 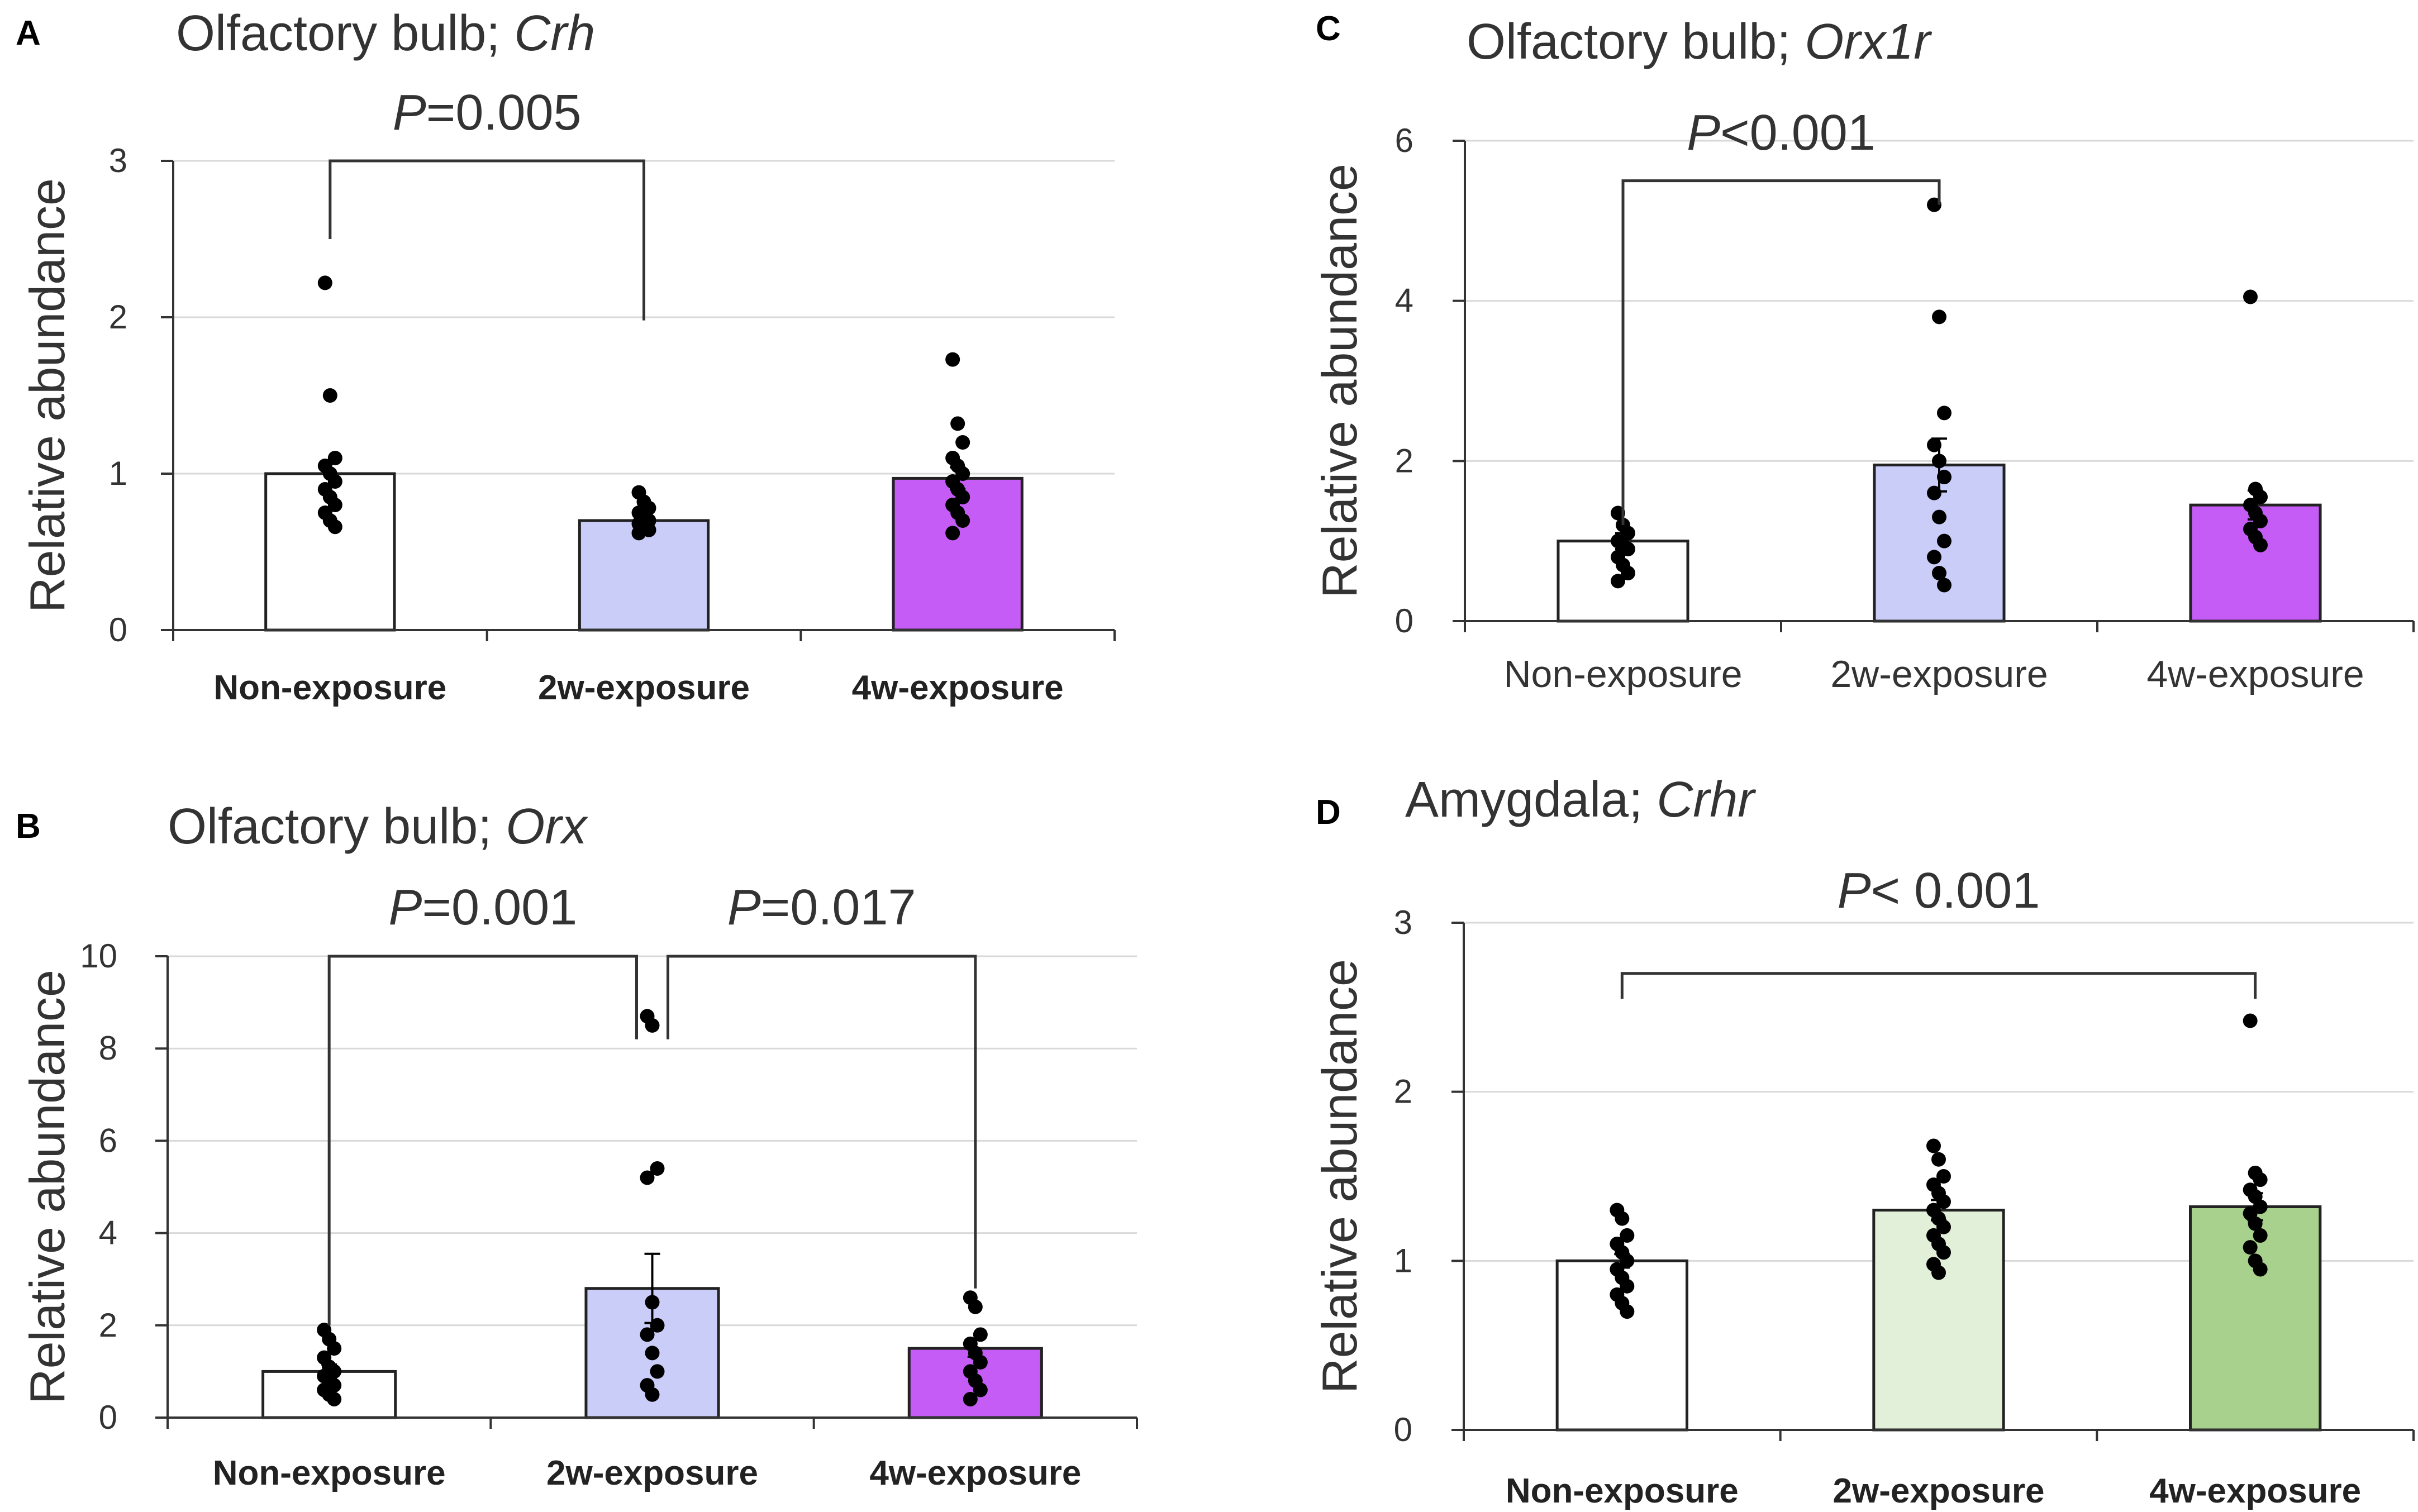 I want to click on panel-letter: D, so click(x=1328, y=813).